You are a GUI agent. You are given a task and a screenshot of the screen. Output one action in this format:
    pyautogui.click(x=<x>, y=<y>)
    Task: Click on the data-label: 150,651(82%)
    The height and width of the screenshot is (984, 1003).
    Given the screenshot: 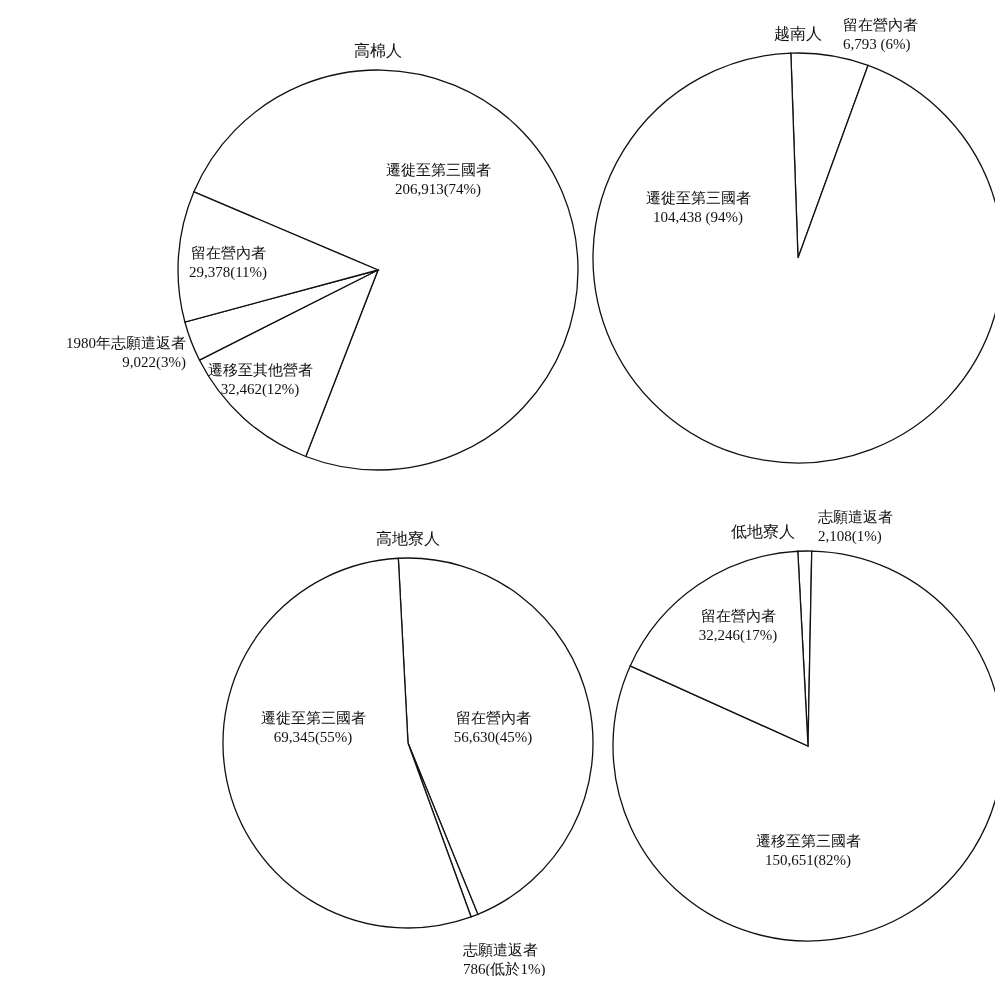 What is the action you would take?
    pyautogui.click(x=808, y=860)
    